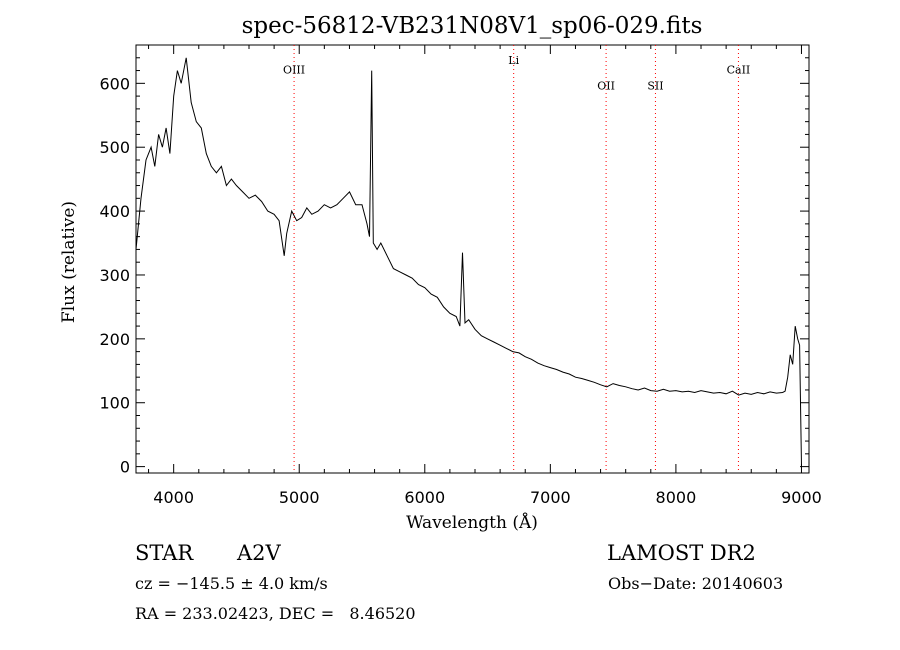 Image resolution: width=900 pixels, height=650 pixels. What do you see at coordinates (424, 497) in the screenshot?
I see `x-tick-label: 6000` at bounding box center [424, 497].